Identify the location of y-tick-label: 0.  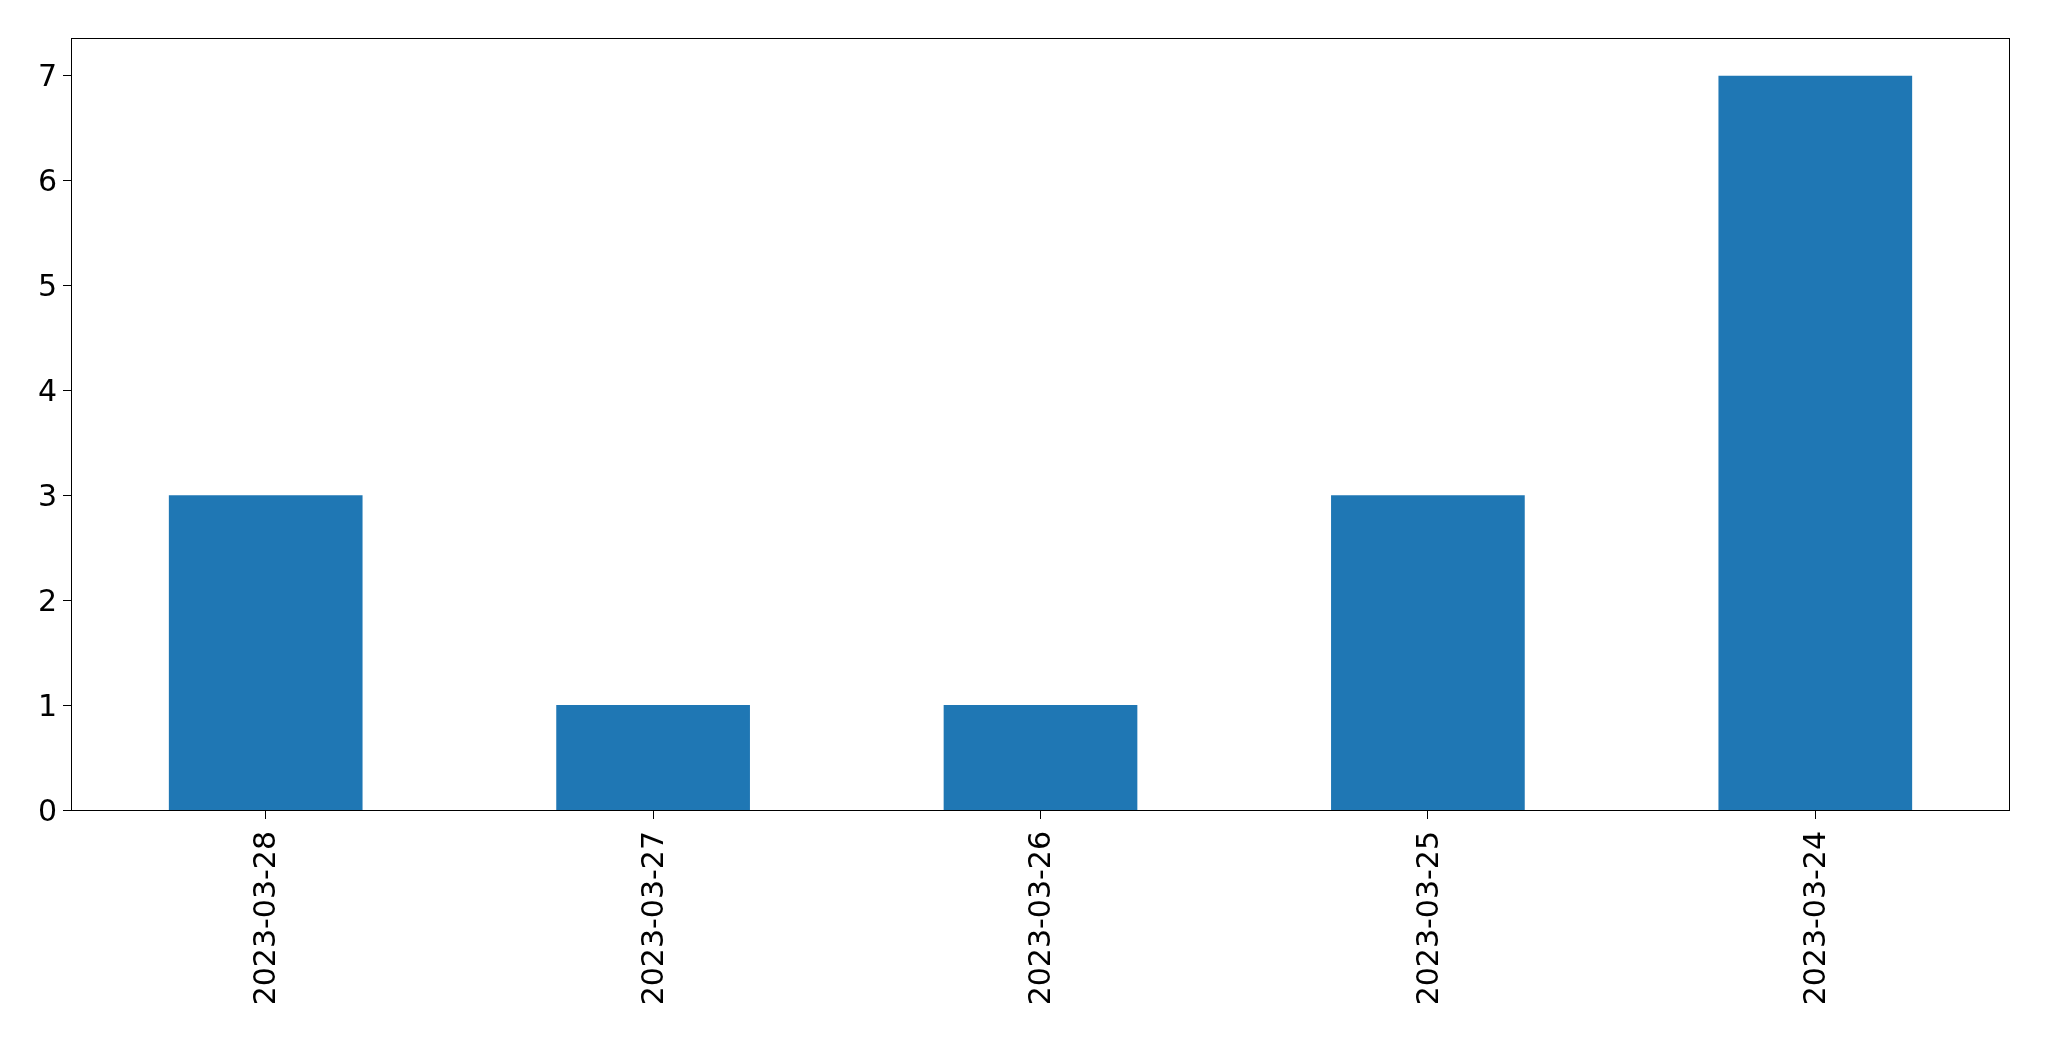
(47, 810).